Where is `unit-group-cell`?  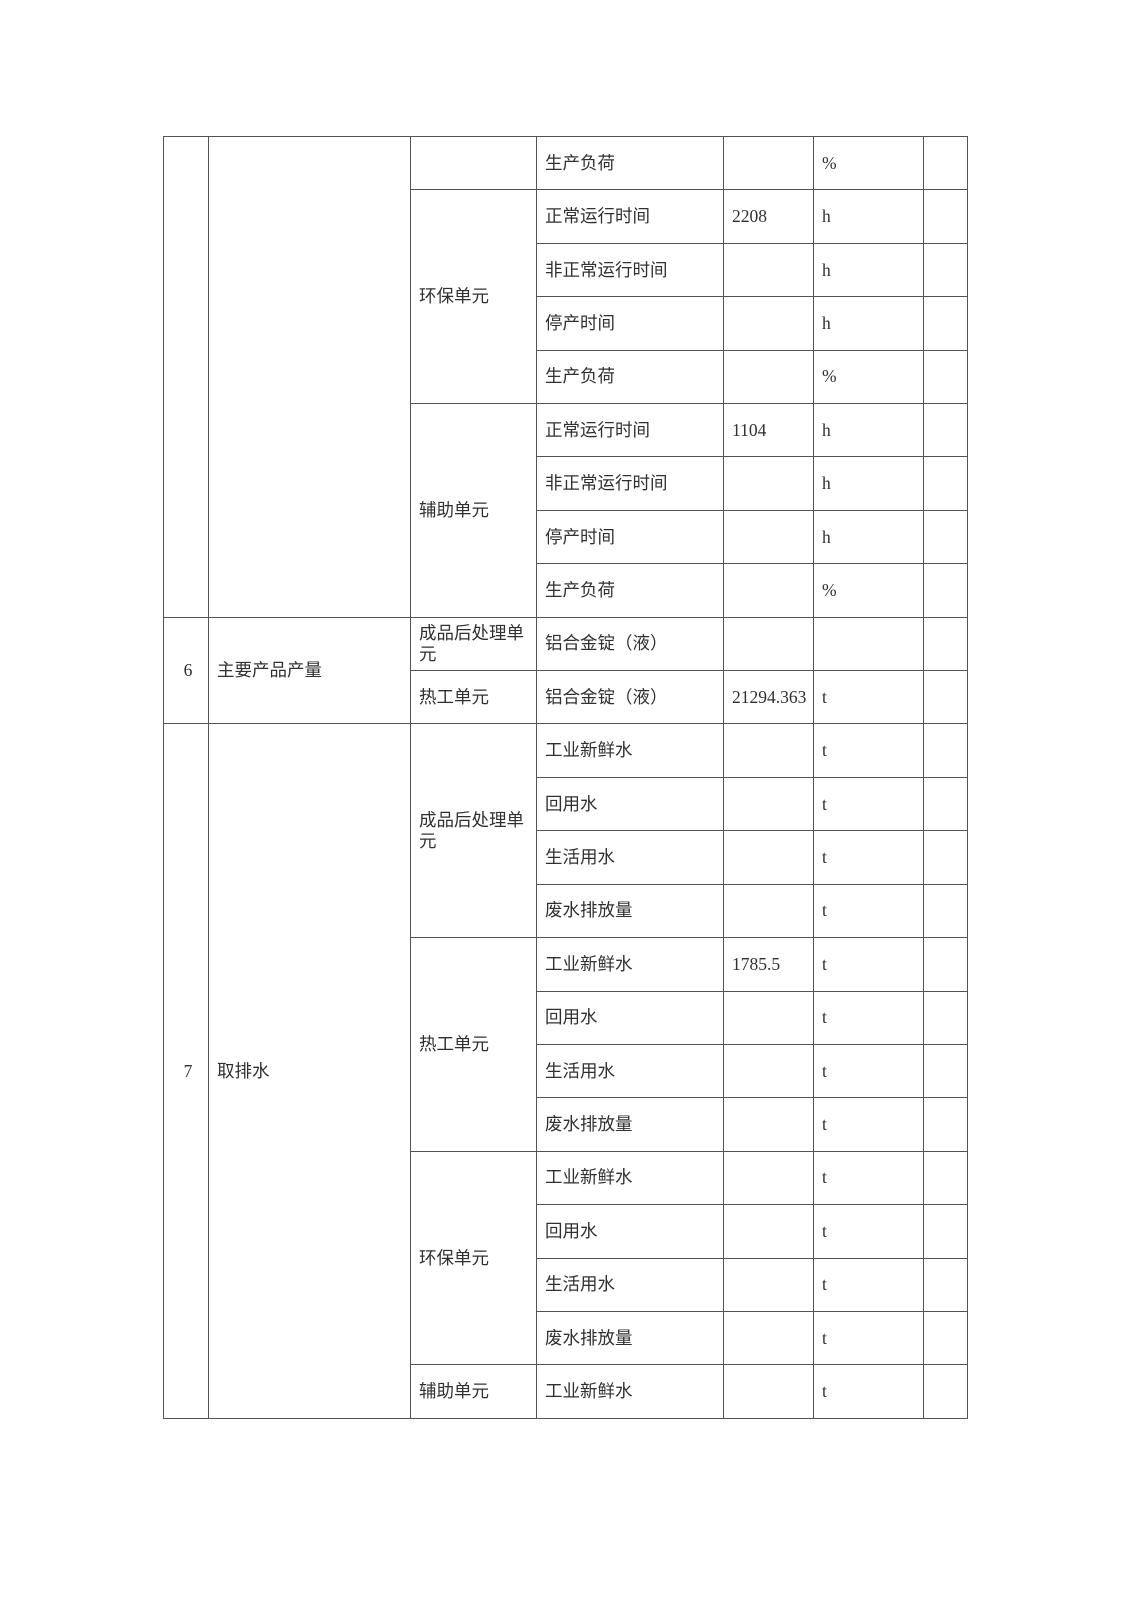 unit-group-cell is located at coordinates (473, 163).